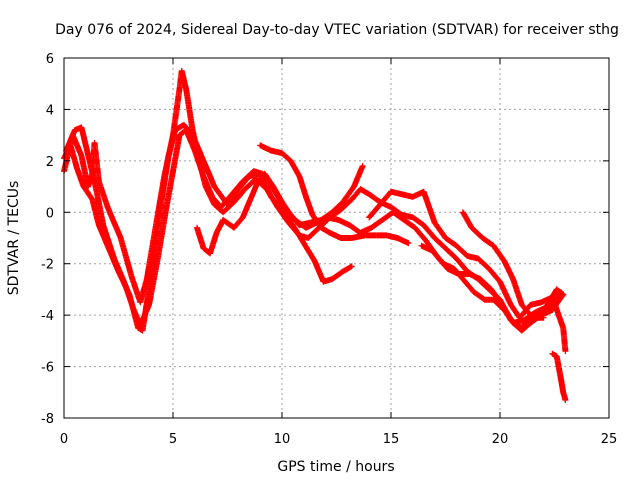  Describe the element at coordinates (173, 439) in the screenshot. I see `x-tick-label: 5` at that location.